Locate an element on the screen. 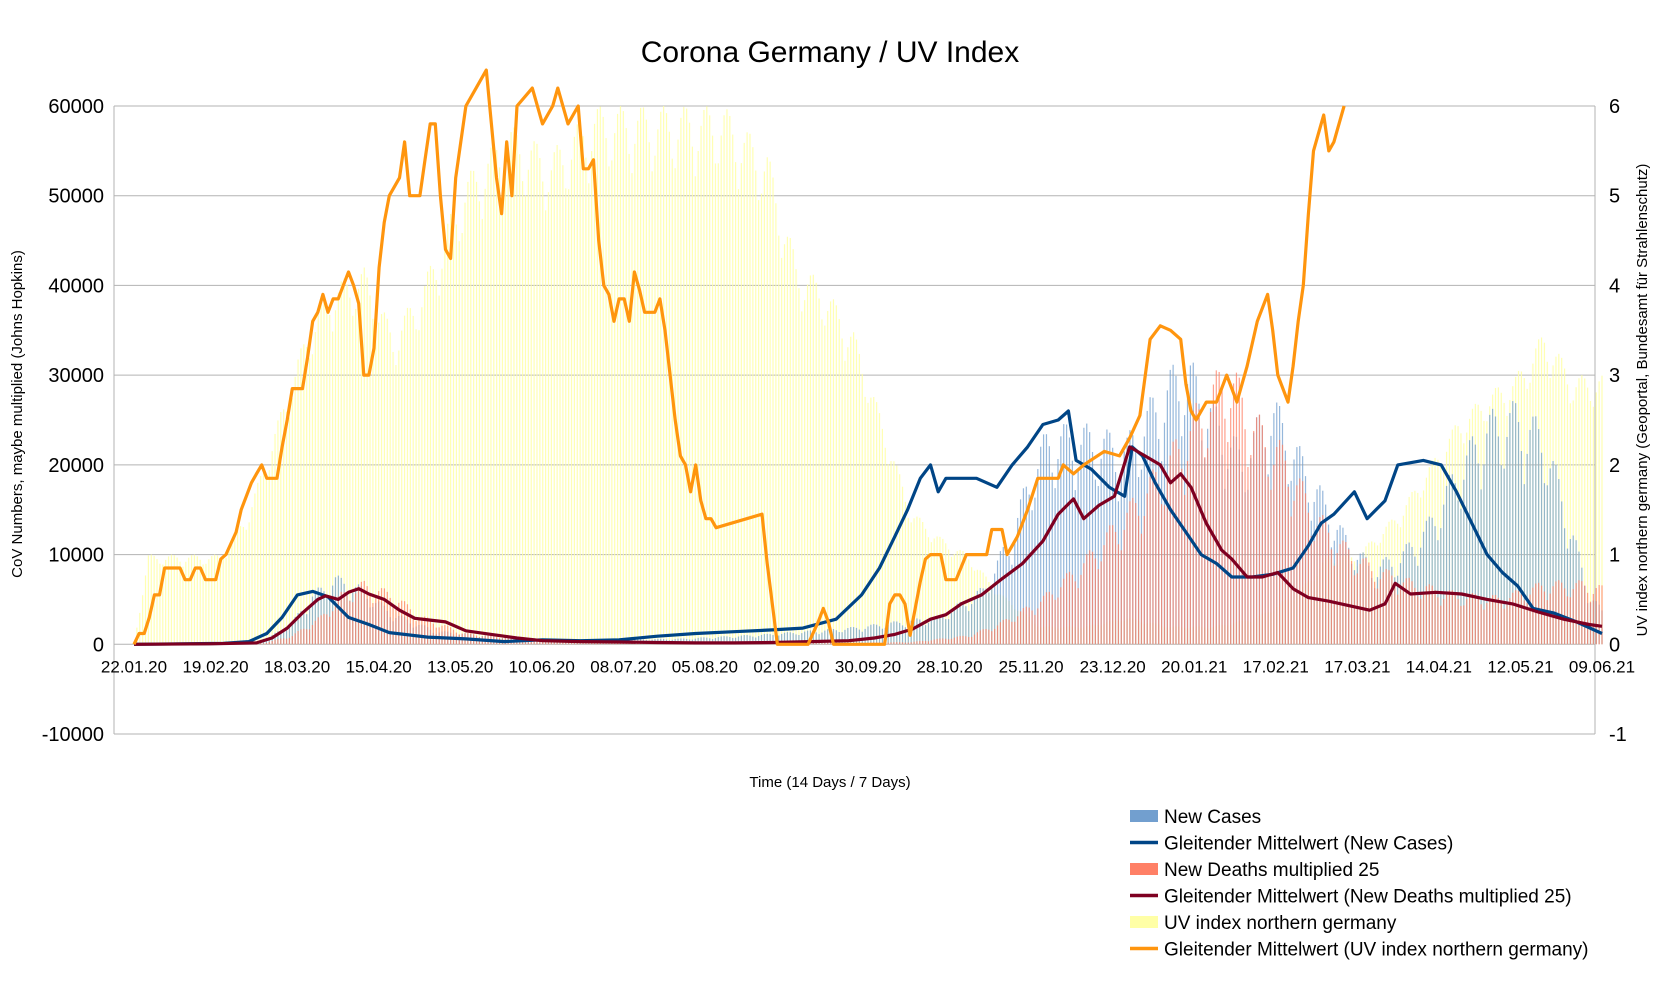 The width and height of the screenshot is (1660, 985). x-tick-label: 05.08.20 is located at coordinates (705, 666).